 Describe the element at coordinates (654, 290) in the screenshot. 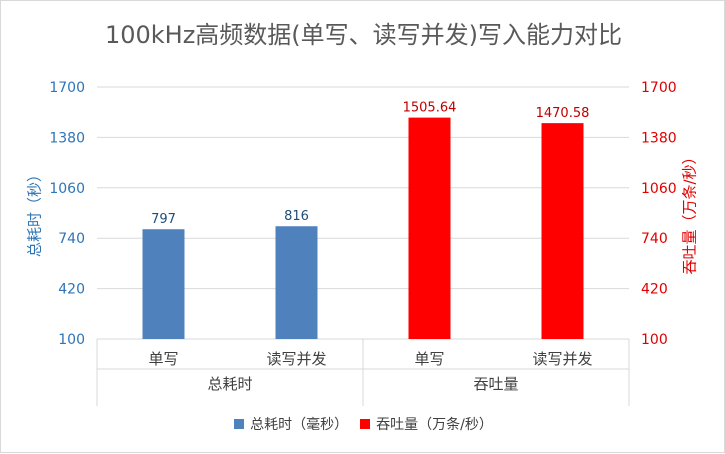

I see `right-tick-label-1: 420` at that location.